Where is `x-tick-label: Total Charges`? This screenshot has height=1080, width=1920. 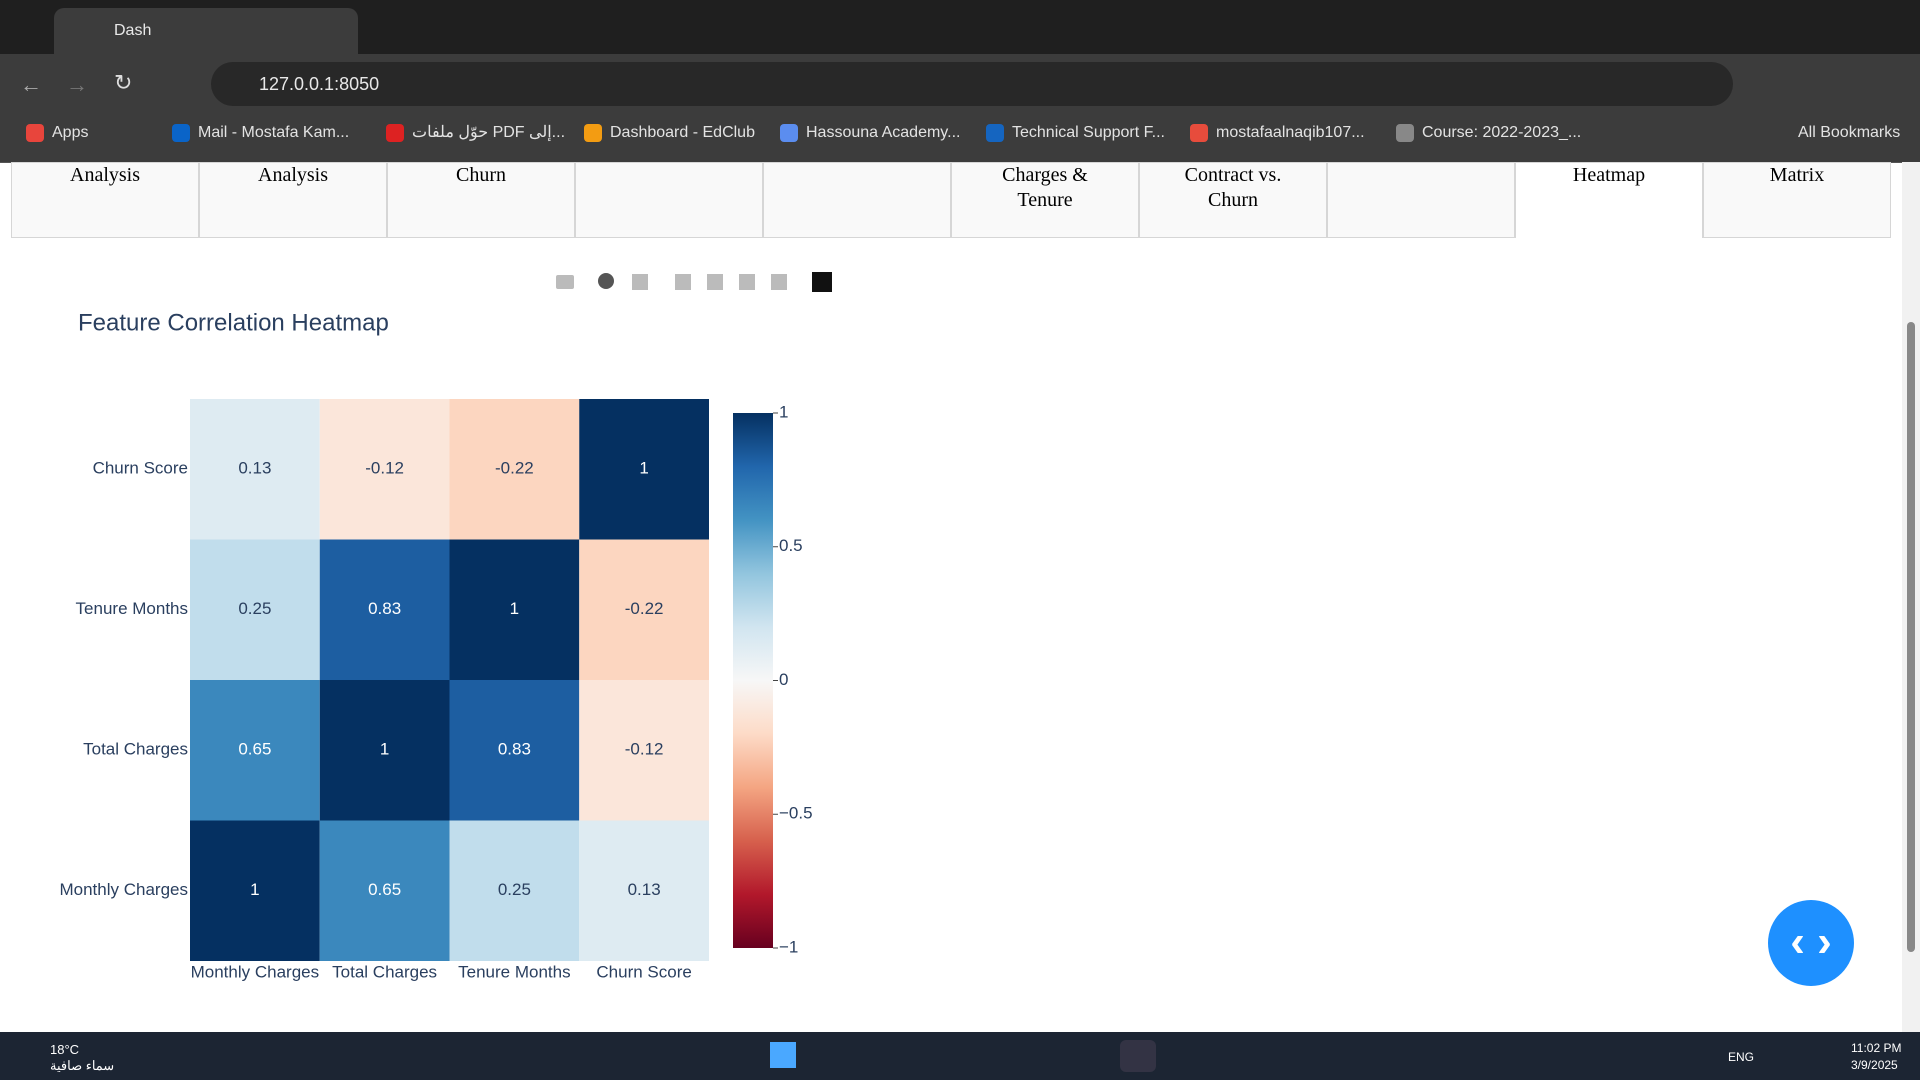 x-tick-label: Total Charges is located at coordinates (384, 971).